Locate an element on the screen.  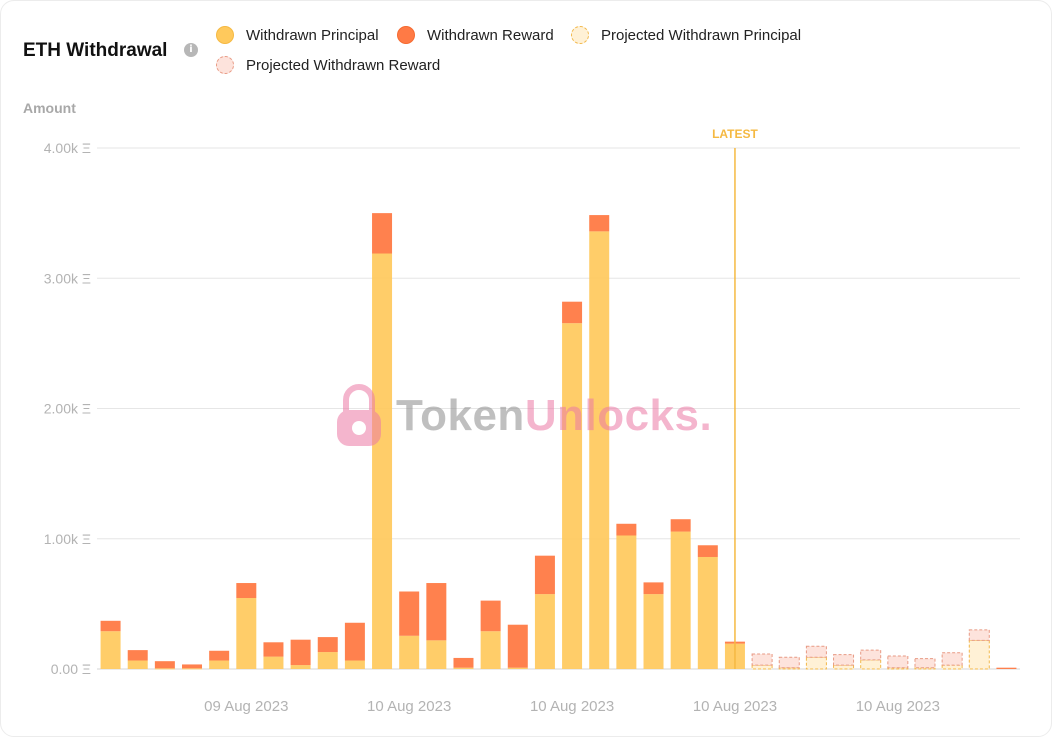
latest-marker-label: LATEST is located at coordinates (735, 134).